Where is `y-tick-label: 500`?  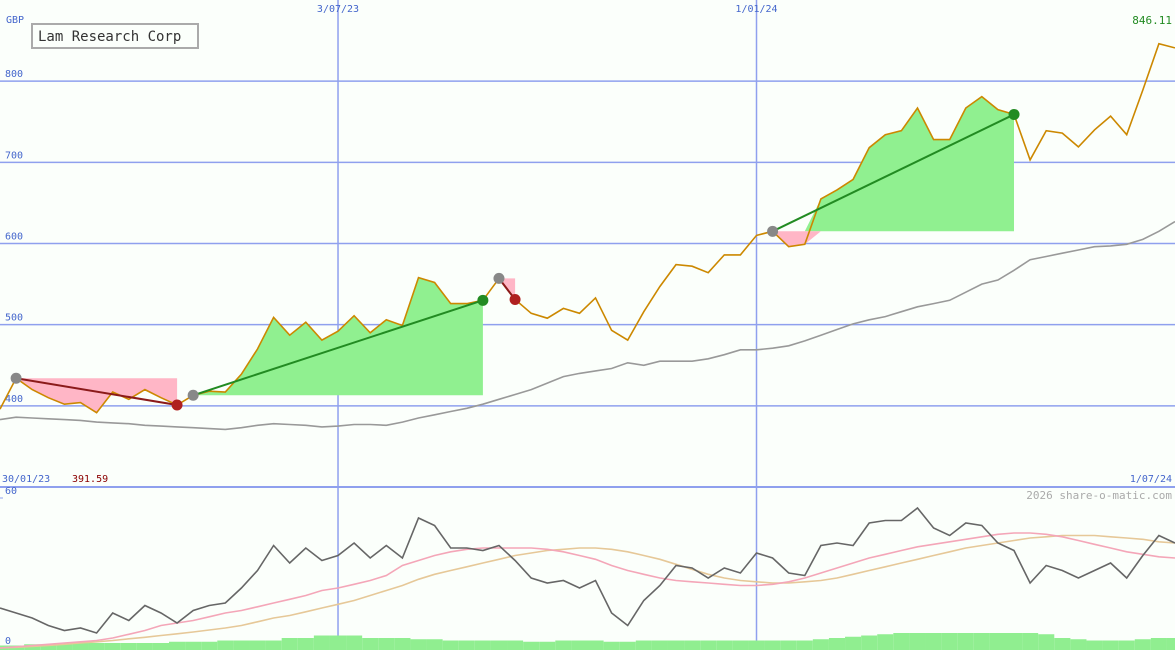 y-tick-label: 500 is located at coordinates (14, 318).